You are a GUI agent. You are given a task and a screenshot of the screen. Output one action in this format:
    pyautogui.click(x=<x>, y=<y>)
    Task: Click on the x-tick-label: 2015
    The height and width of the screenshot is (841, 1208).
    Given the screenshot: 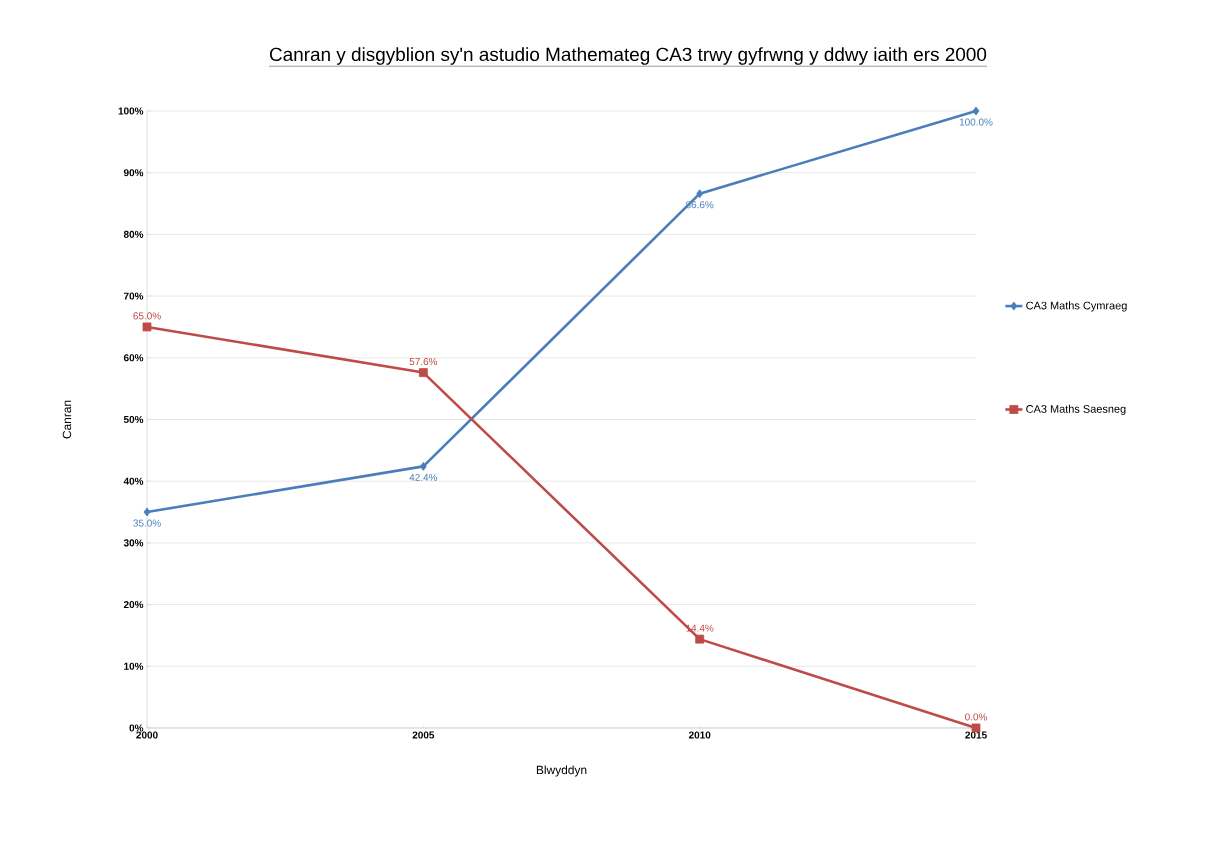 What is the action you would take?
    pyautogui.click(x=976, y=735)
    